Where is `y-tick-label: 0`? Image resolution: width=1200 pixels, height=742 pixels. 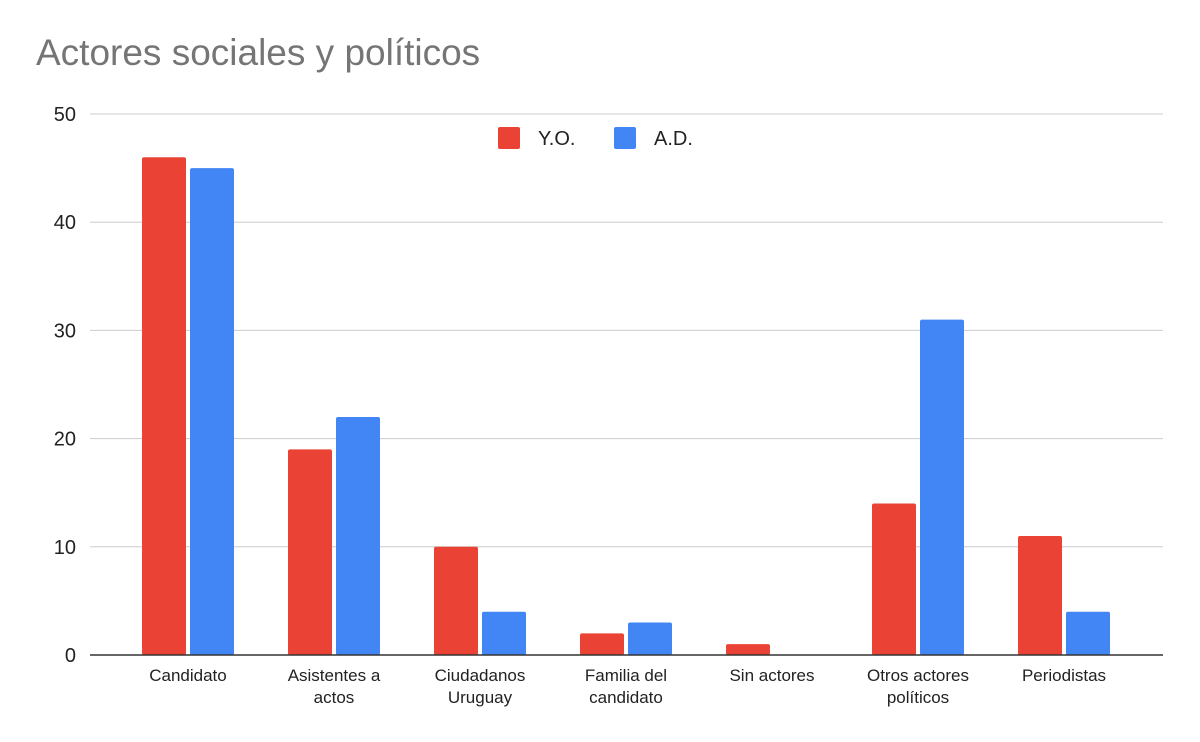 y-tick-label: 0 is located at coordinates (70, 656).